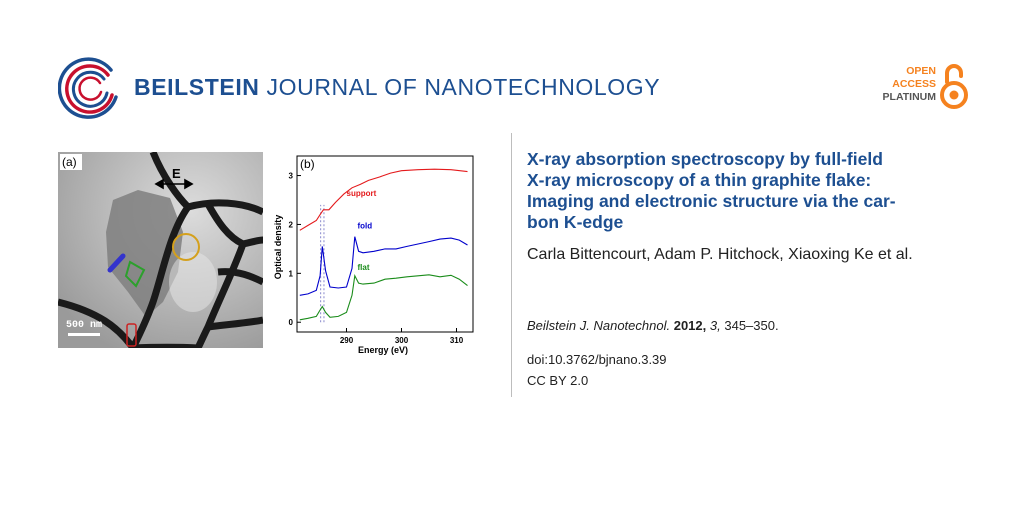 Image resolution: width=1024 pixels, height=512 pixels. What do you see at coordinates (131, 335) in the screenshot?
I see `red-region-marker` at bounding box center [131, 335].